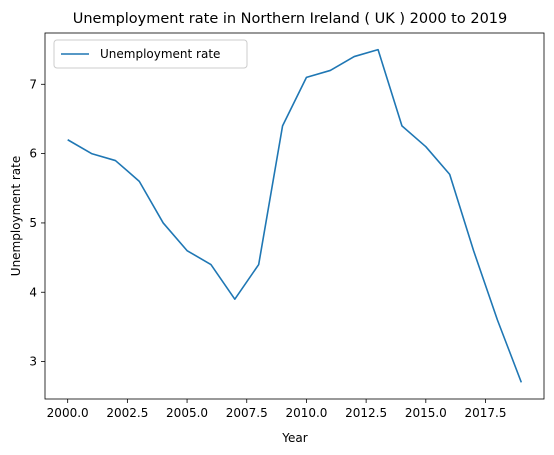  I want to click on y-axis: 3 4 5 6 7, so click(37, 223).